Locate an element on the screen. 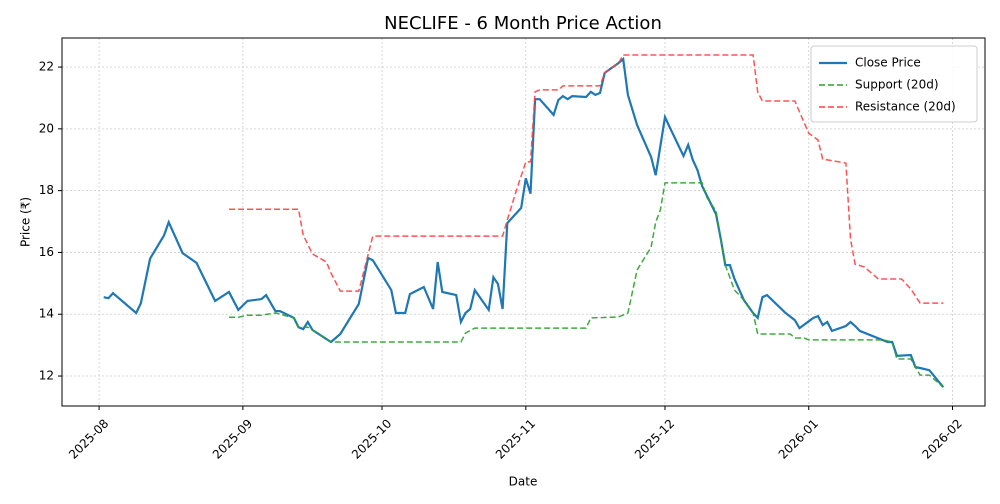 The image size is (1000, 504). legend-label: Support (20d) is located at coordinates (897, 85).